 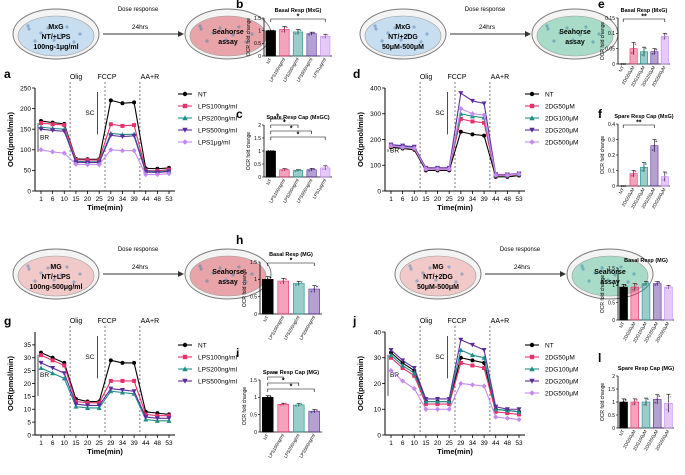 What do you see at coordinates (438, 277) in the screenshot?
I see `dish-left-label-2: NT/+2DG` at bounding box center [438, 277].